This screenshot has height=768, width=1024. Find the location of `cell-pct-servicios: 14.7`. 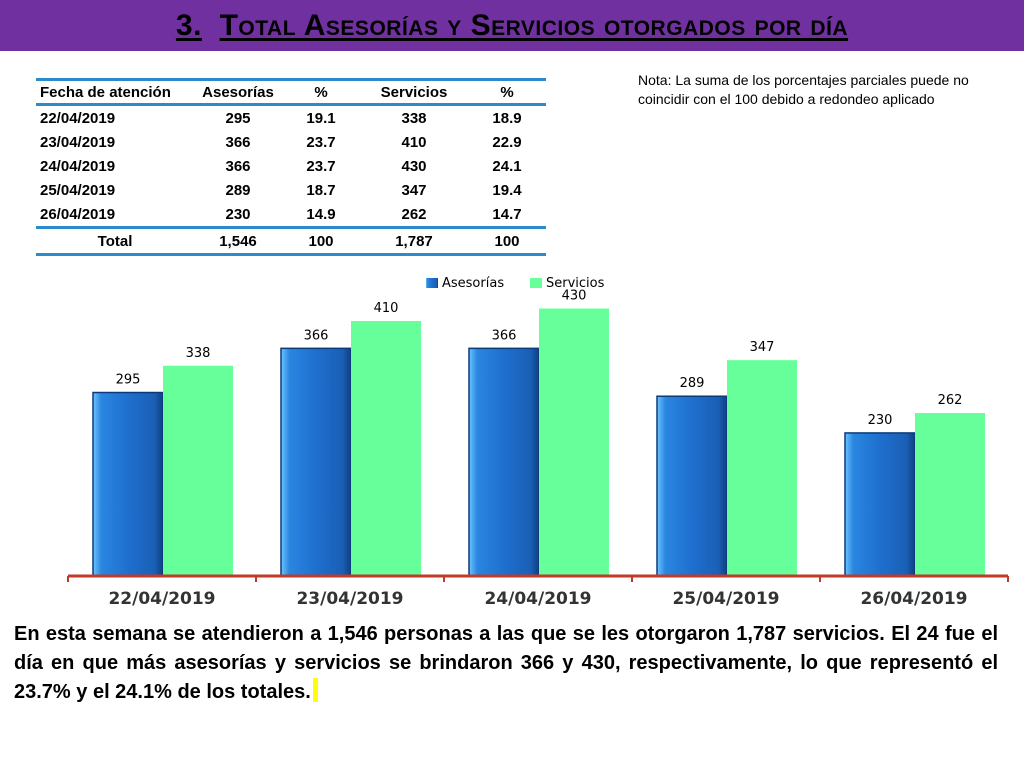

cell-pct-servicios: 14.7 is located at coordinates (507, 214).